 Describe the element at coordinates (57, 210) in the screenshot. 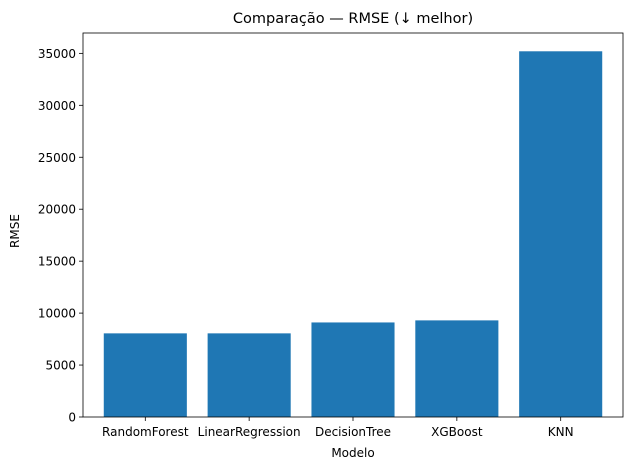

I see `y-tick-label: 20000` at that location.